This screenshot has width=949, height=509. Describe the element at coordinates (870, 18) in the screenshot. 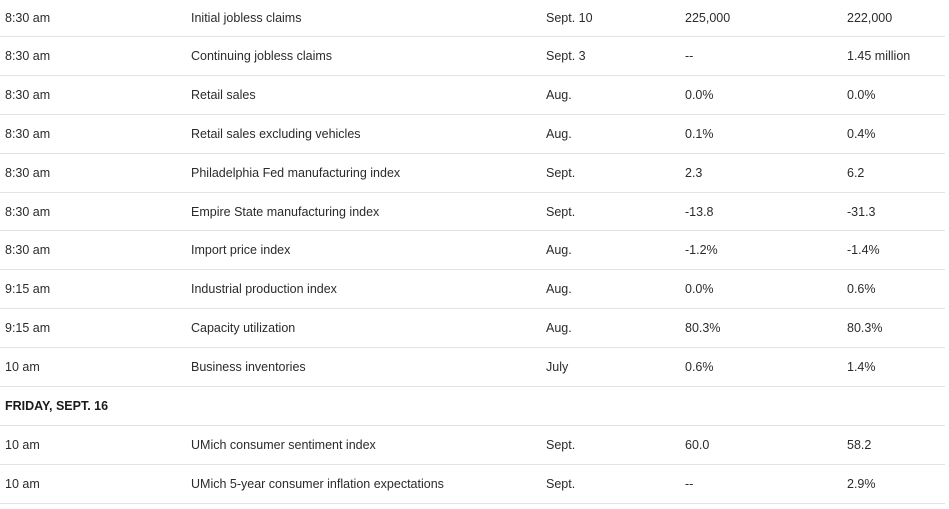

I see `previous-cell: 222,000` at that location.